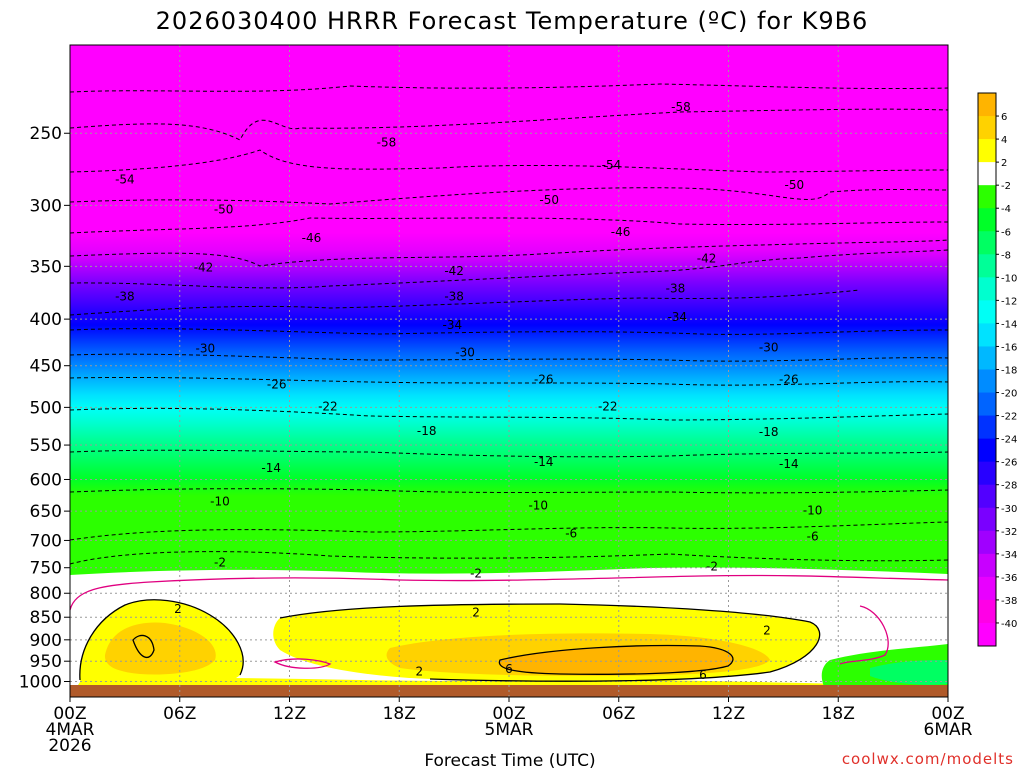 This screenshot has height=768, width=1024. Describe the element at coordinates (399, 714) in the screenshot. I see `x-tick-label: 18Z` at that location.